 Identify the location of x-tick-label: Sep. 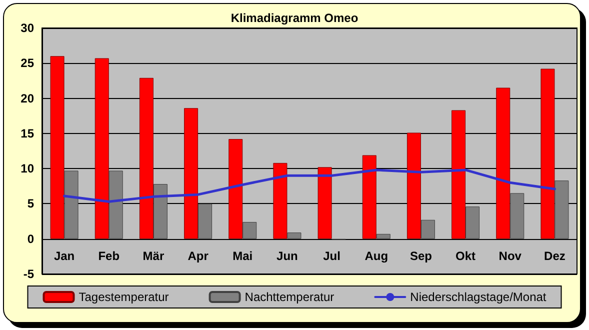
(421, 256).